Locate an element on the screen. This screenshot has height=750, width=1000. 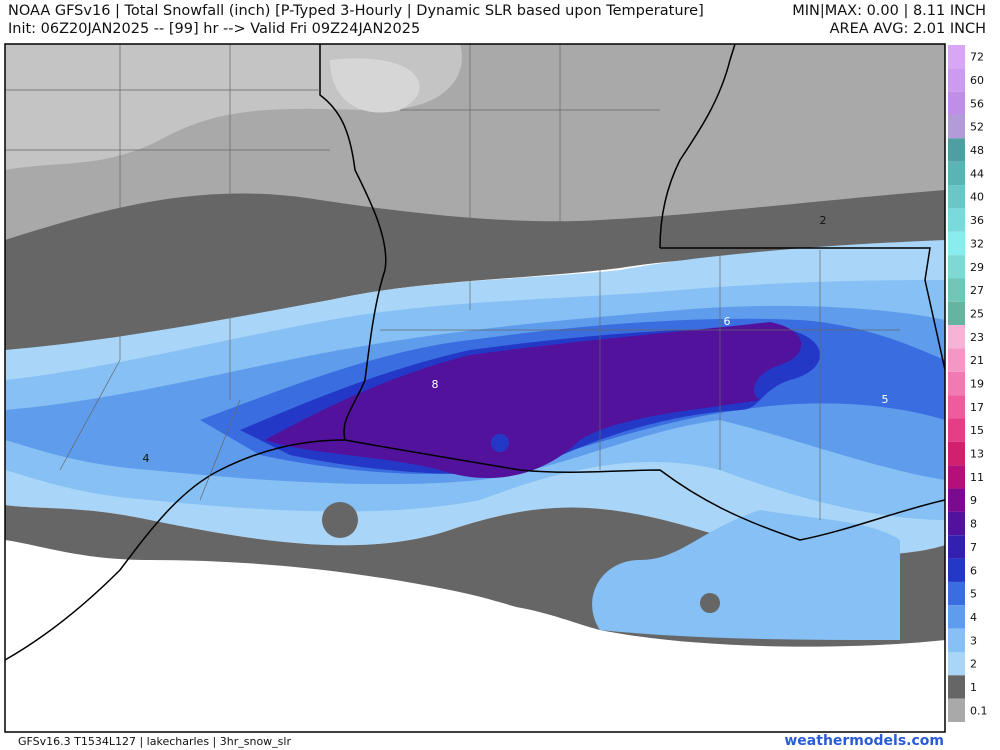
contour-label: 5 is located at coordinates (885, 399).